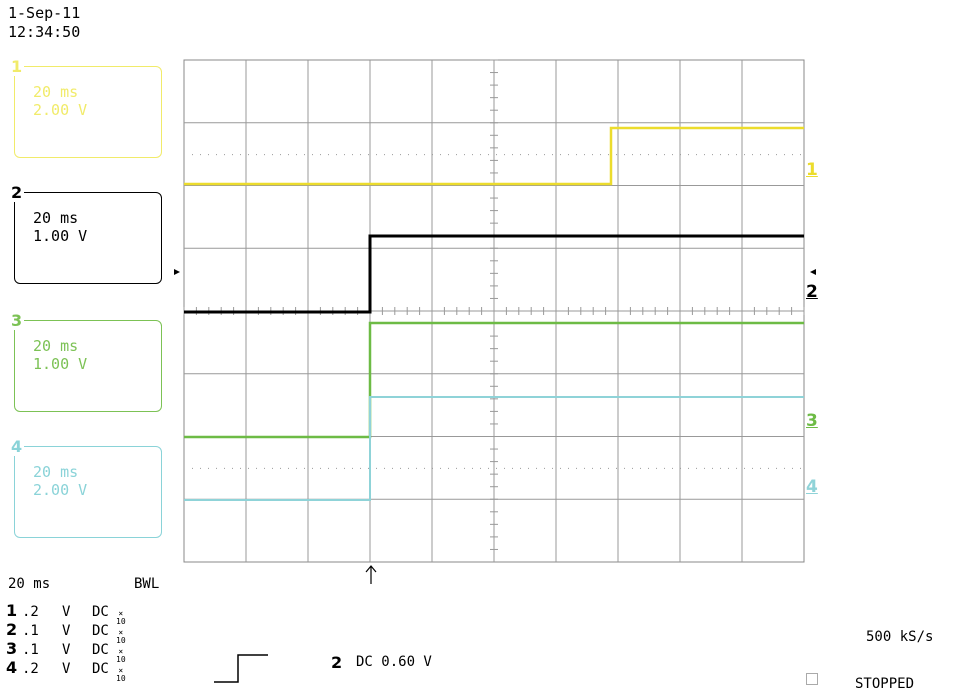 This screenshot has width=970, height=694. I want to click on channel-2-offset-marker, so click(177, 272).